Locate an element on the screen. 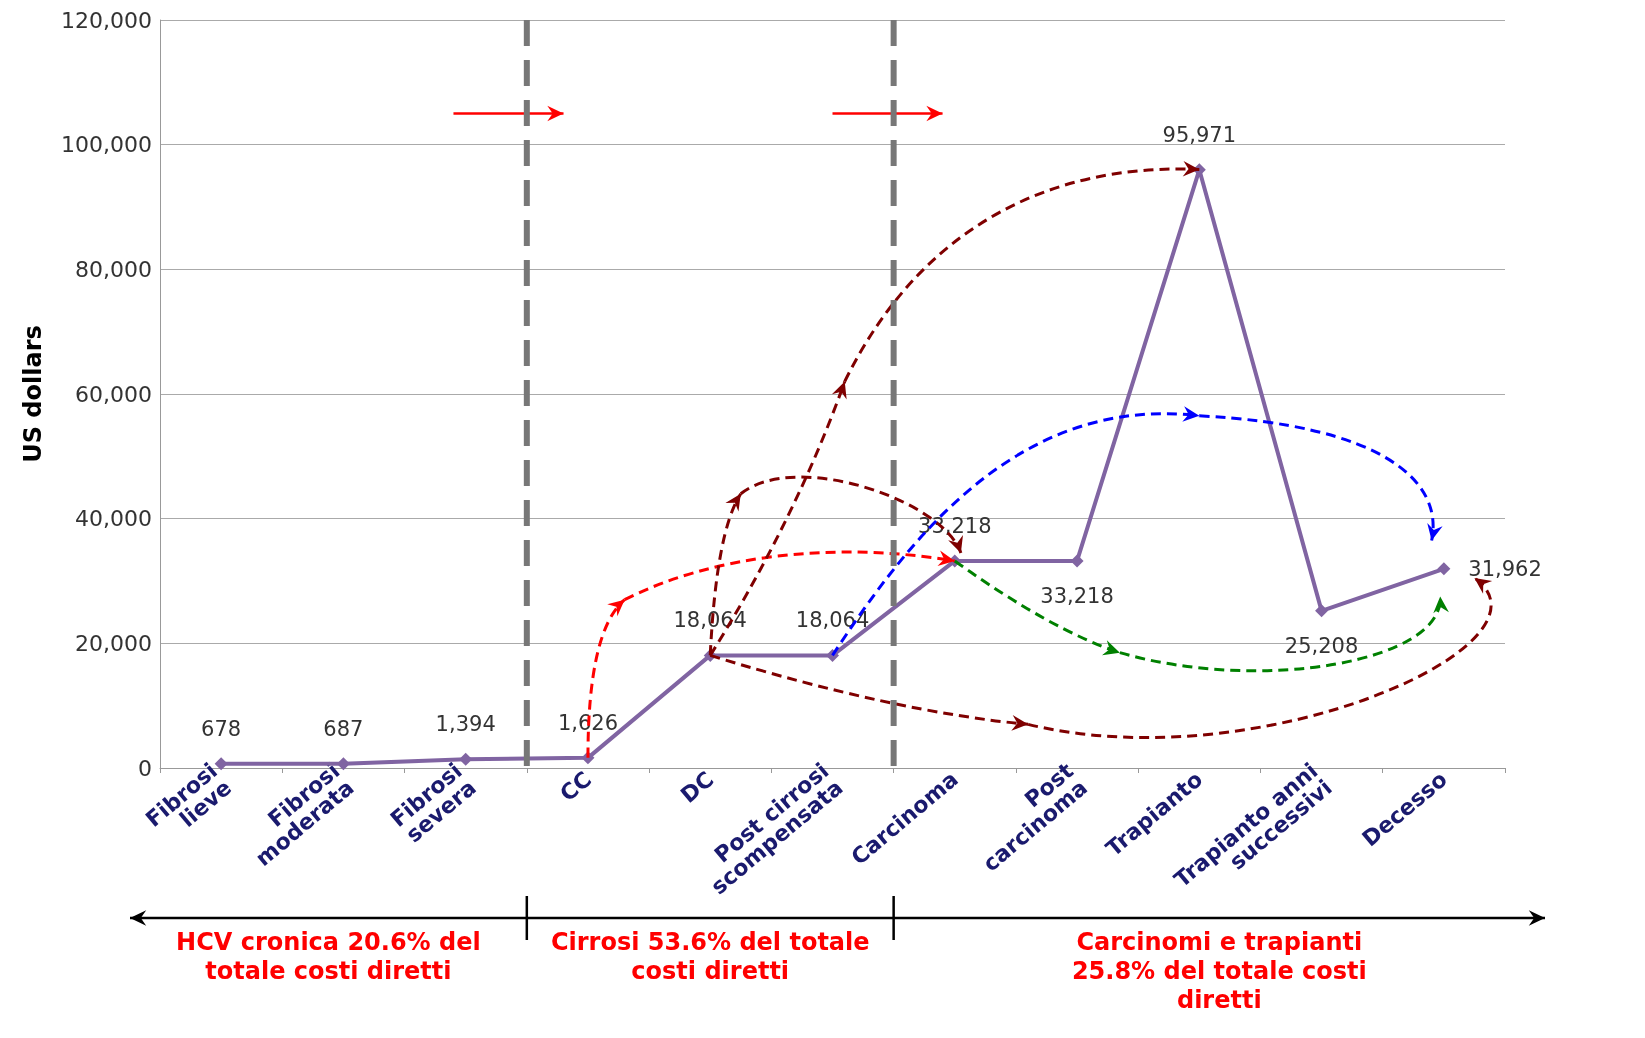 The height and width of the screenshot is (1038, 1645). data-label: 31,962 is located at coordinates (1505, 568).